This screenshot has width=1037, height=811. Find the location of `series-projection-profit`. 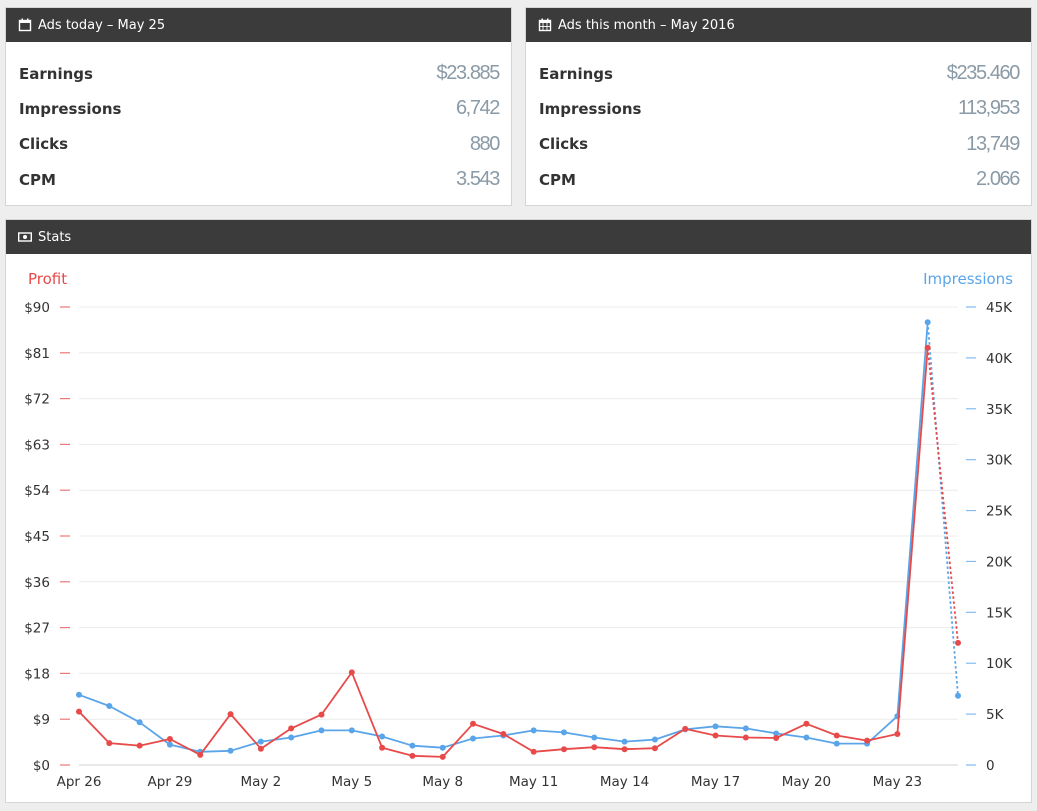

series-projection-profit is located at coordinates (942, 495).